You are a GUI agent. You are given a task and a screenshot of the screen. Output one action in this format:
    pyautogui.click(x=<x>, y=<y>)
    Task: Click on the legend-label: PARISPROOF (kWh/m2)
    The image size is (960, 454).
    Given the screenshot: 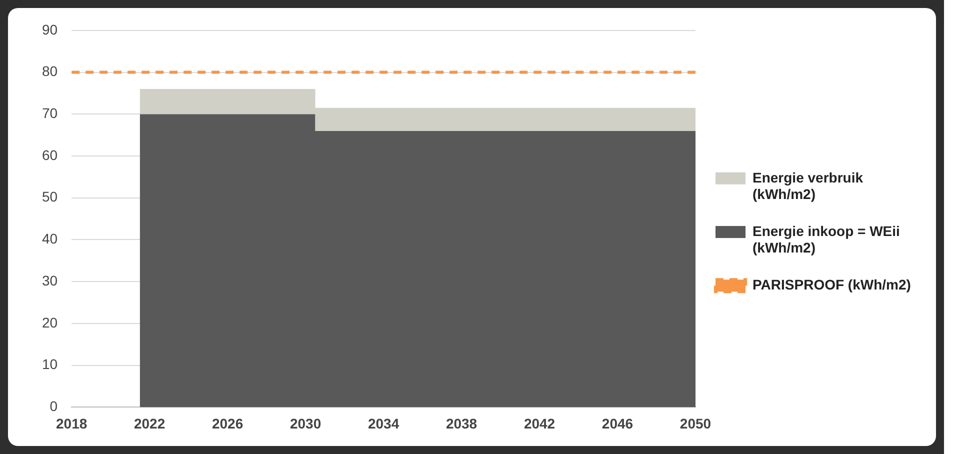 What is the action you would take?
    pyautogui.click(x=831, y=284)
    